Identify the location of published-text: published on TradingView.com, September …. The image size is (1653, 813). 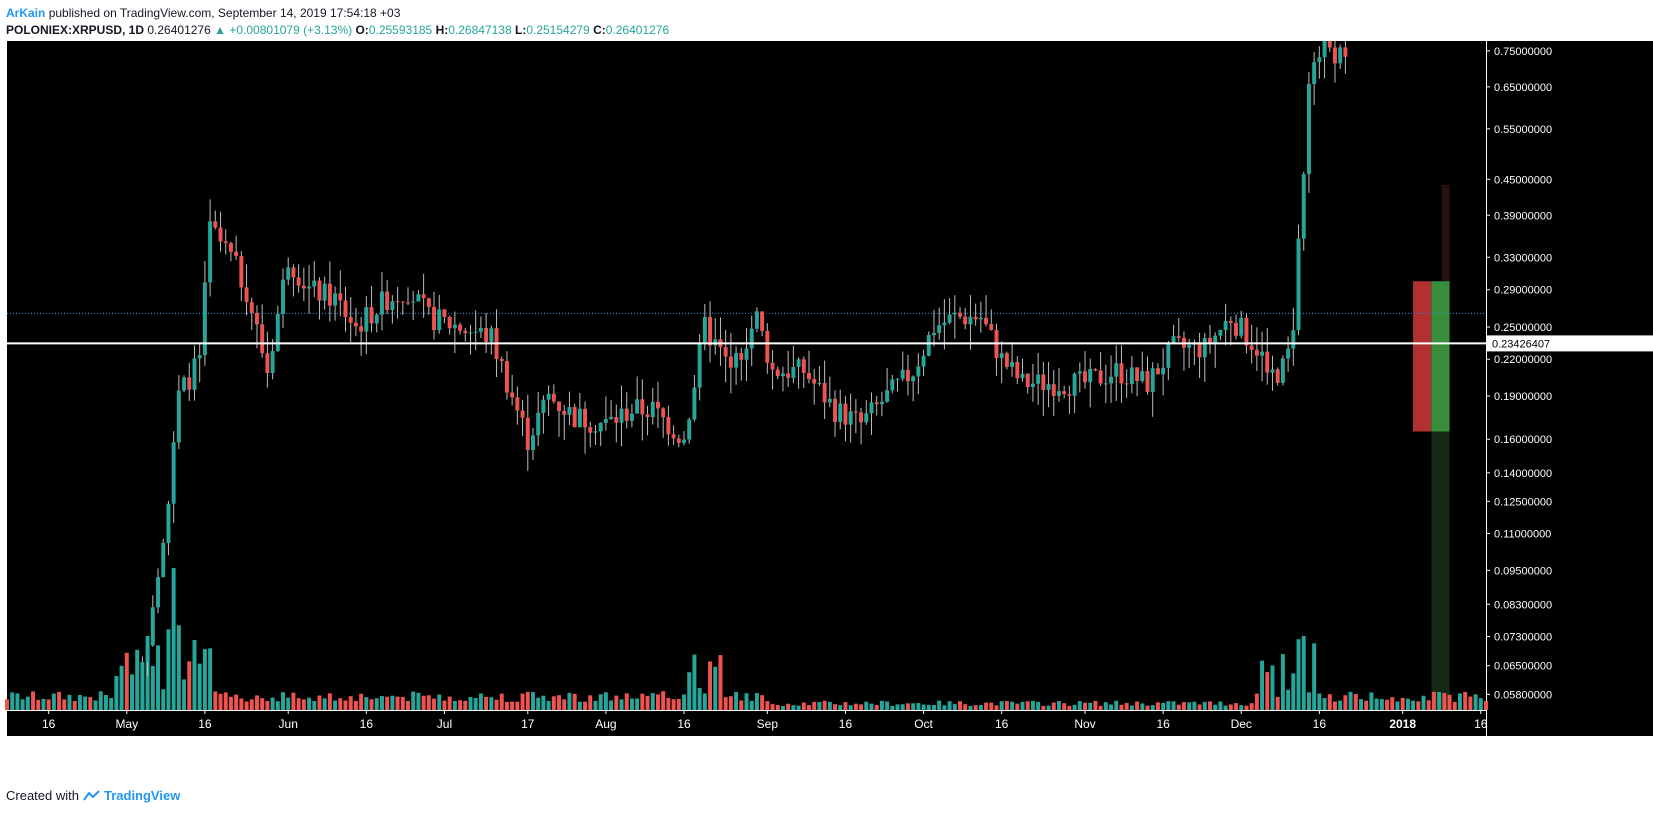
(224, 13).